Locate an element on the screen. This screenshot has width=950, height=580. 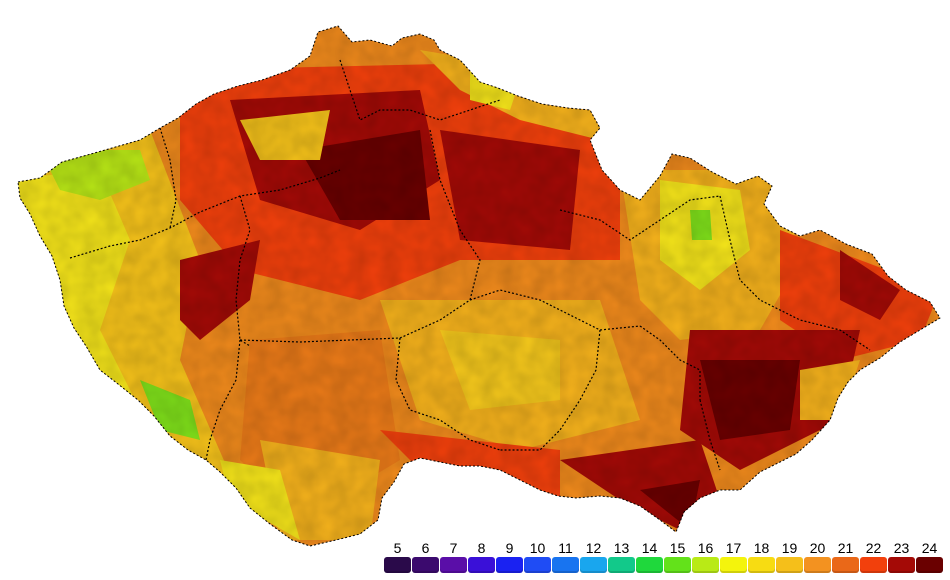
legend-item: 8 is located at coordinates (481, 558).